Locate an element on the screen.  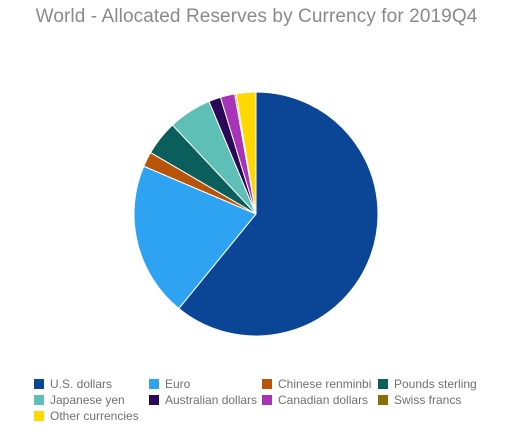
legend-item-other-currencies: Other currencies is located at coordinates (91, 416).